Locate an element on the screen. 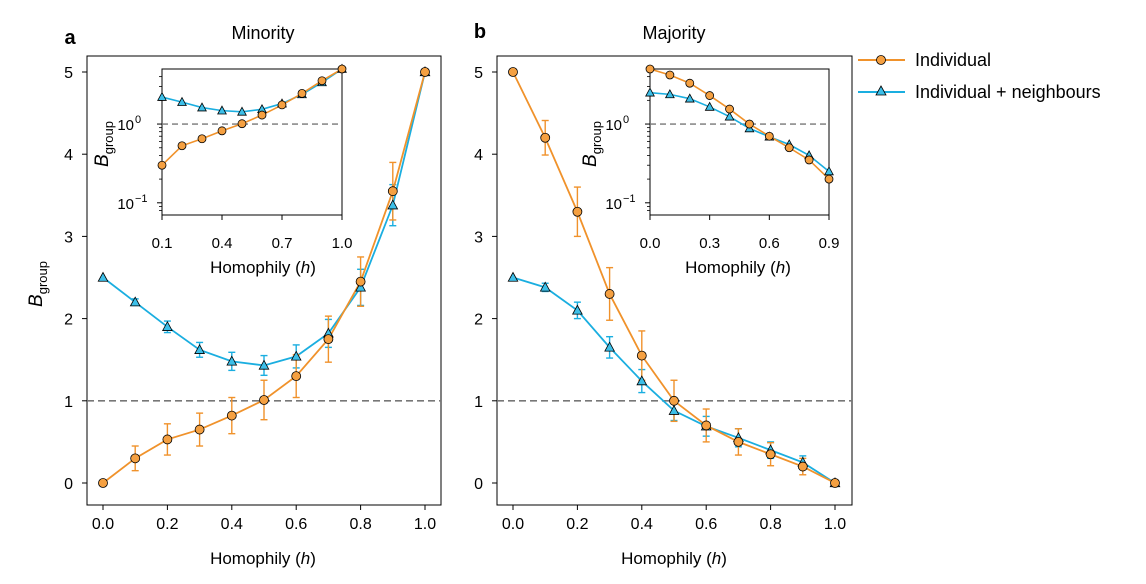  inset-y-tick-label-a-1: 10 is located at coordinates (125, 125).